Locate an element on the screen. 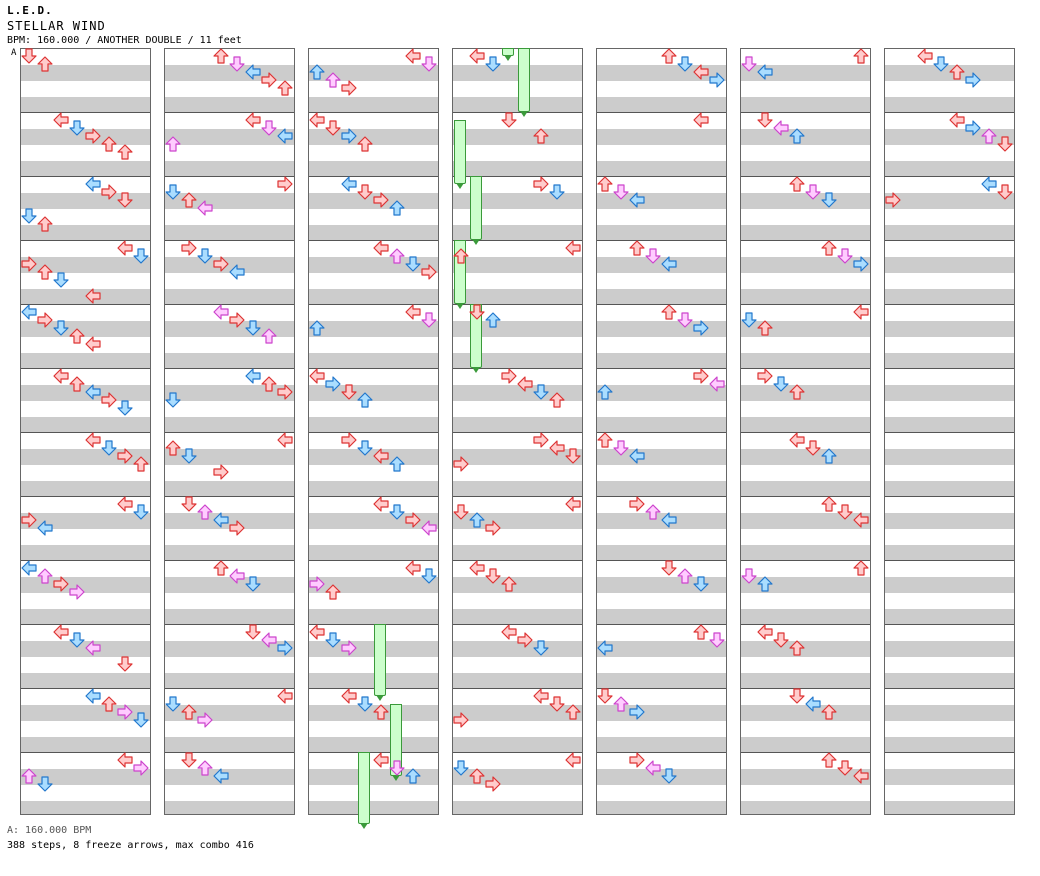 The width and height of the screenshot is (1040, 876). pink-right-arrow is located at coordinates (141, 768).